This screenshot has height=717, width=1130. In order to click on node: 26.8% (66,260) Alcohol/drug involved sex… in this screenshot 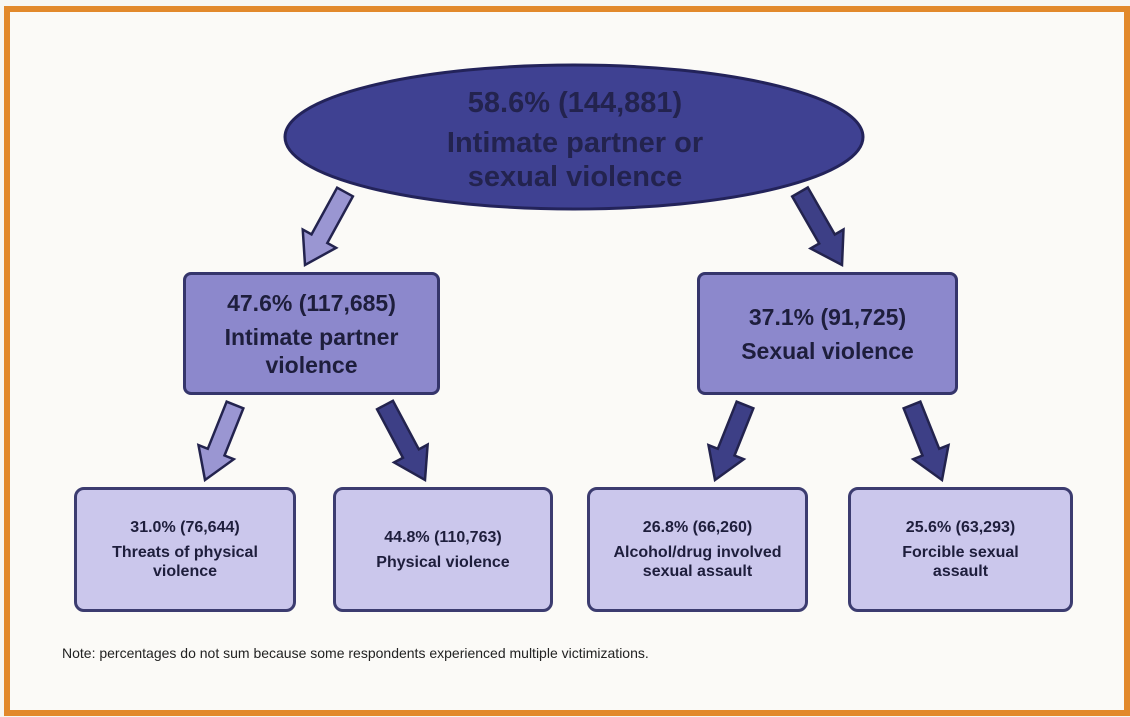, I will do `click(697, 549)`.